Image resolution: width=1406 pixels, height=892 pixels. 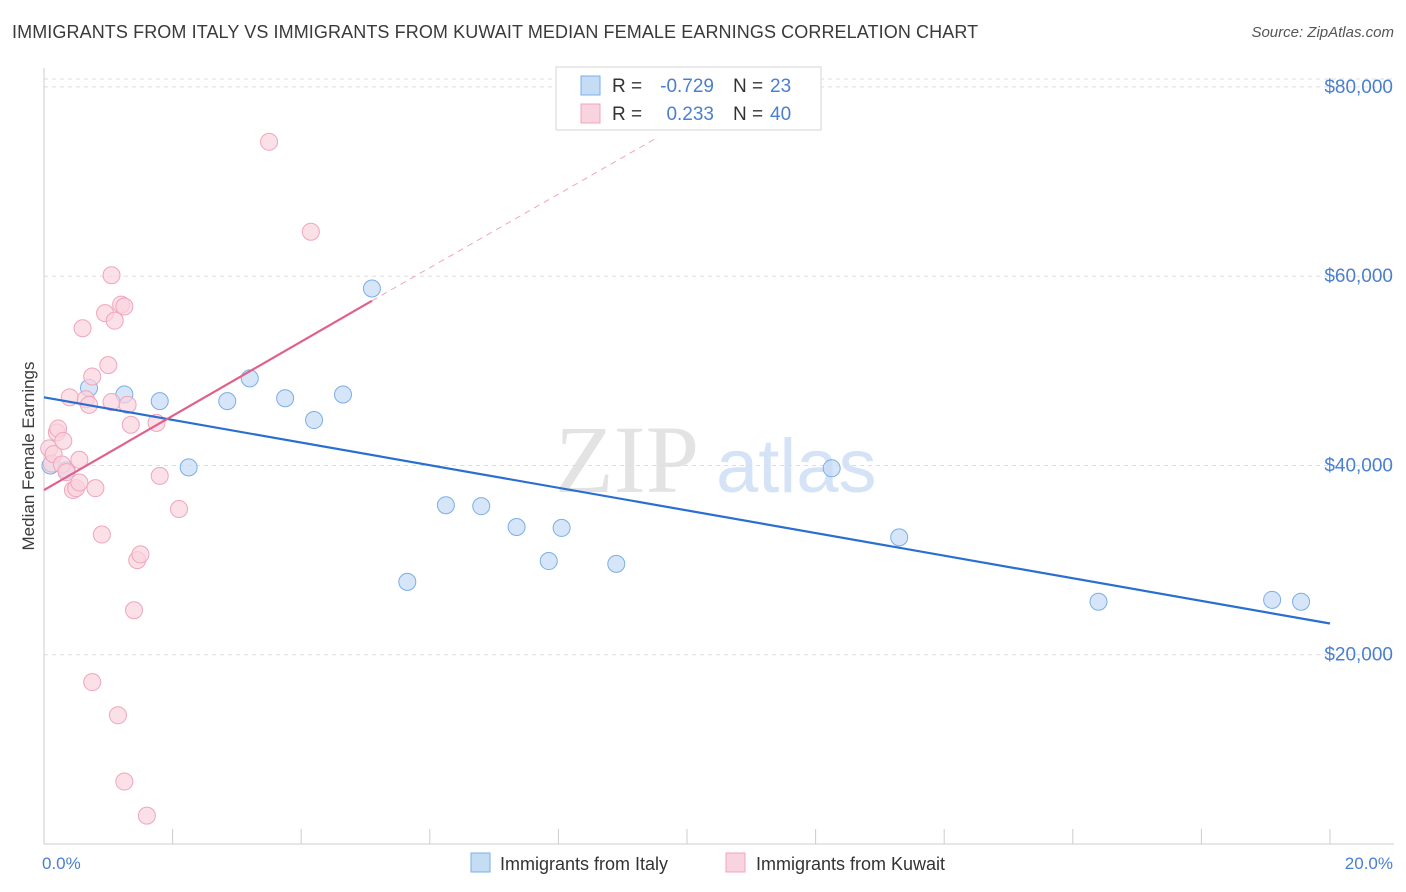 What do you see at coordinates (687, 86) in the screenshot?
I see `stats-r-value-italy: -0.729` at bounding box center [687, 86].